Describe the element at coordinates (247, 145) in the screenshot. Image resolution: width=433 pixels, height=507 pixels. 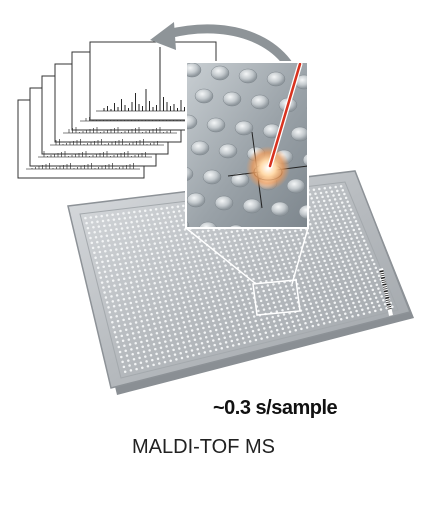
I see `zoomed-well-inset` at that location.